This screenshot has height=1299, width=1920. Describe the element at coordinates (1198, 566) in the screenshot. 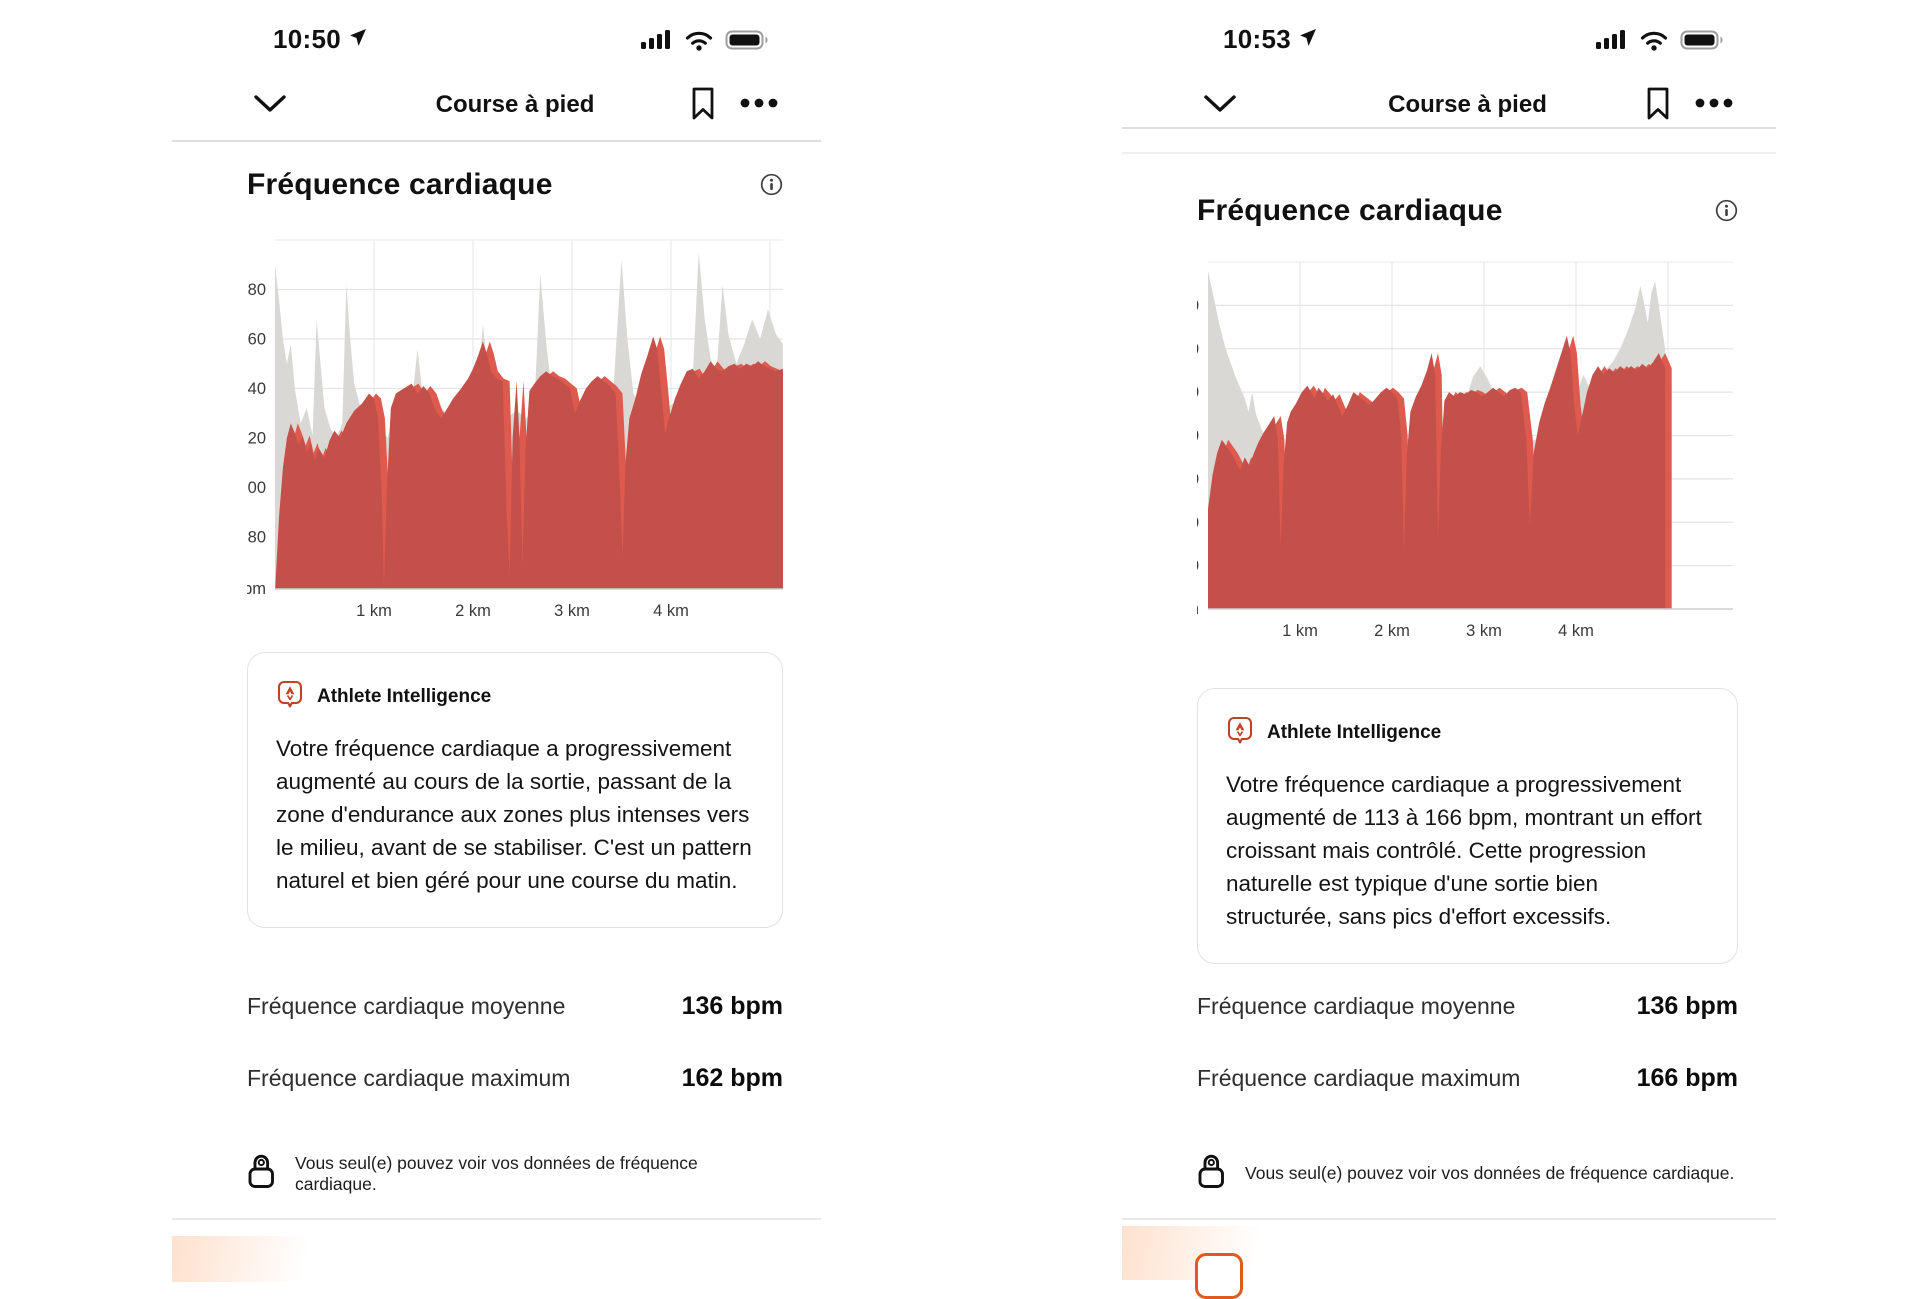

I see `svg-text: 60` at that location.